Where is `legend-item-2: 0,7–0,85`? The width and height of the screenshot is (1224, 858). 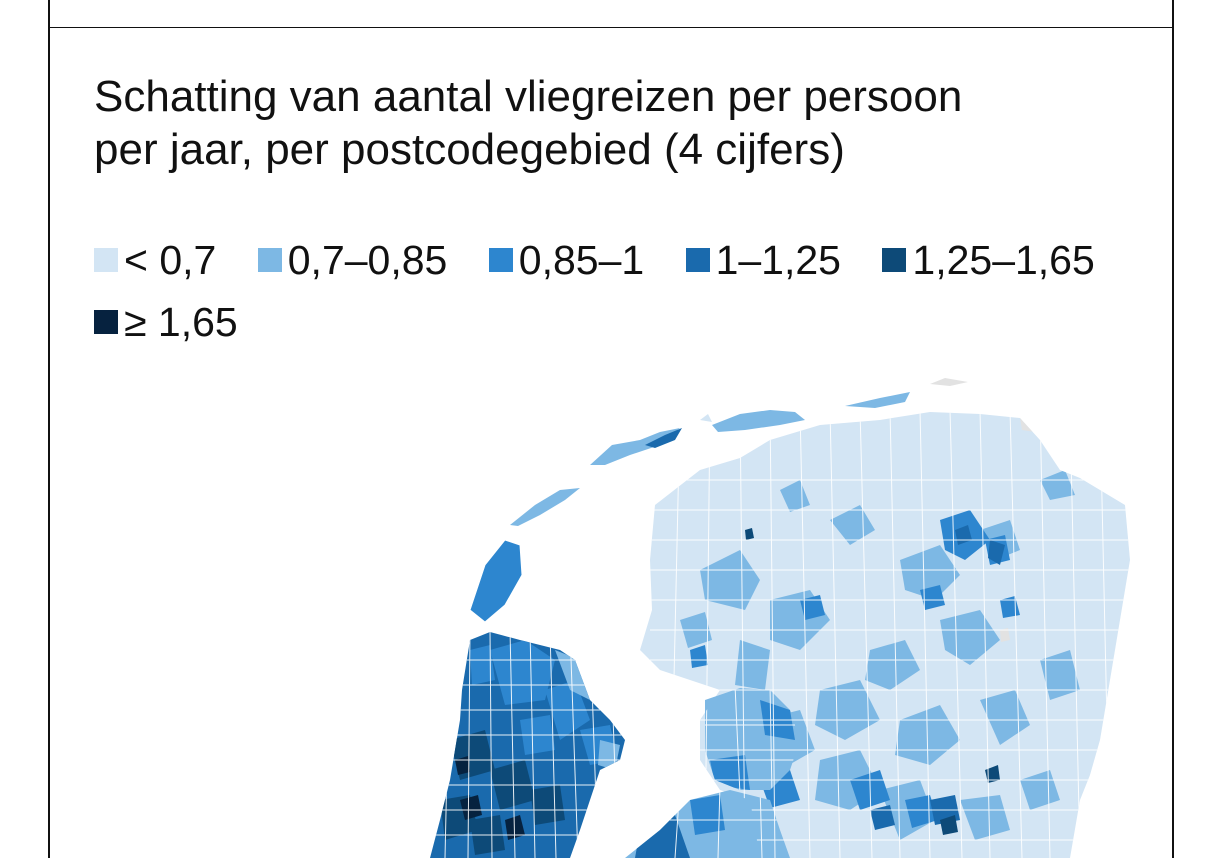 legend-item-2: 0,7–0,85 is located at coordinates (352, 260).